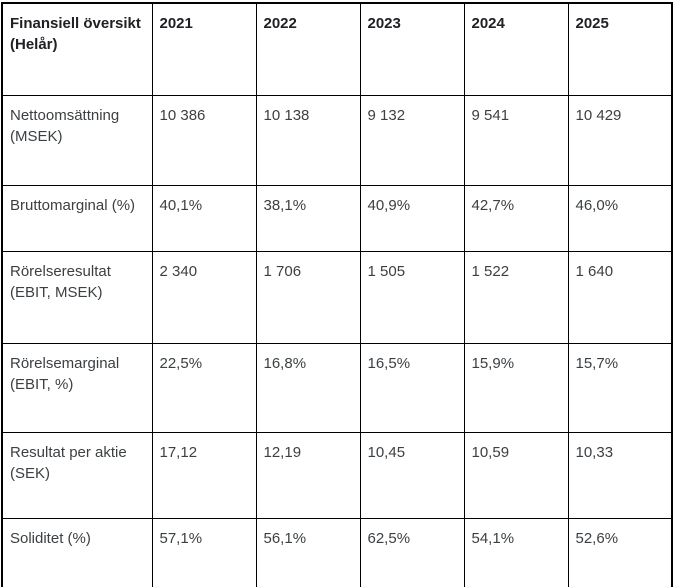 The height and width of the screenshot is (587, 674). I want to click on row-label: Rörelsemarginal (EBIT, %), so click(77, 387).